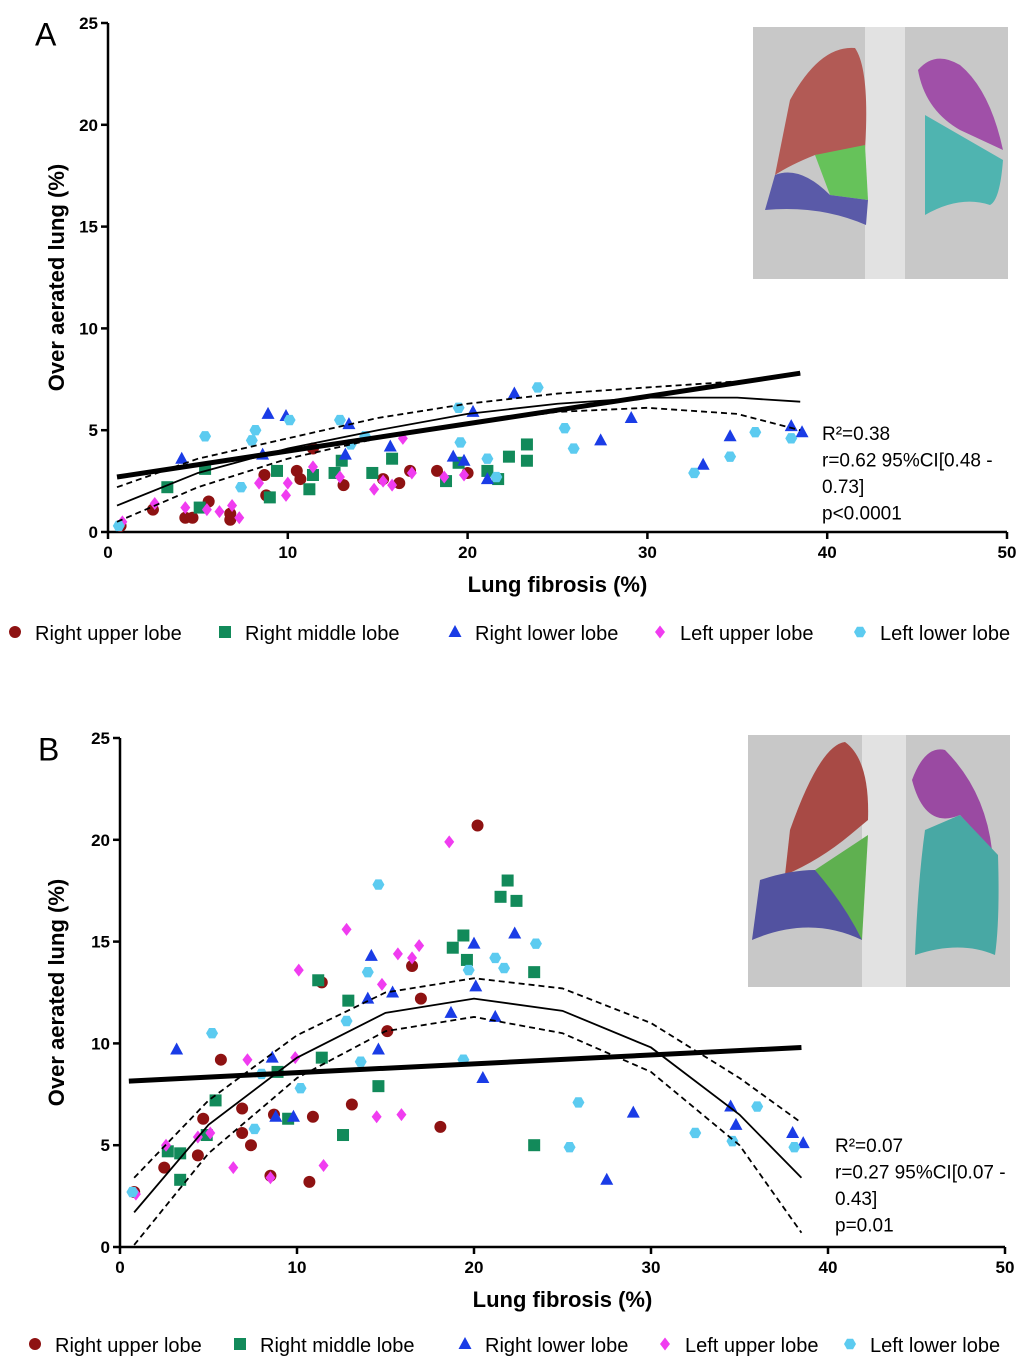 Image resolution: width=1033 pixels, height=1360 pixels. I want to click on y-tick-label: 0, so click(93, 532).